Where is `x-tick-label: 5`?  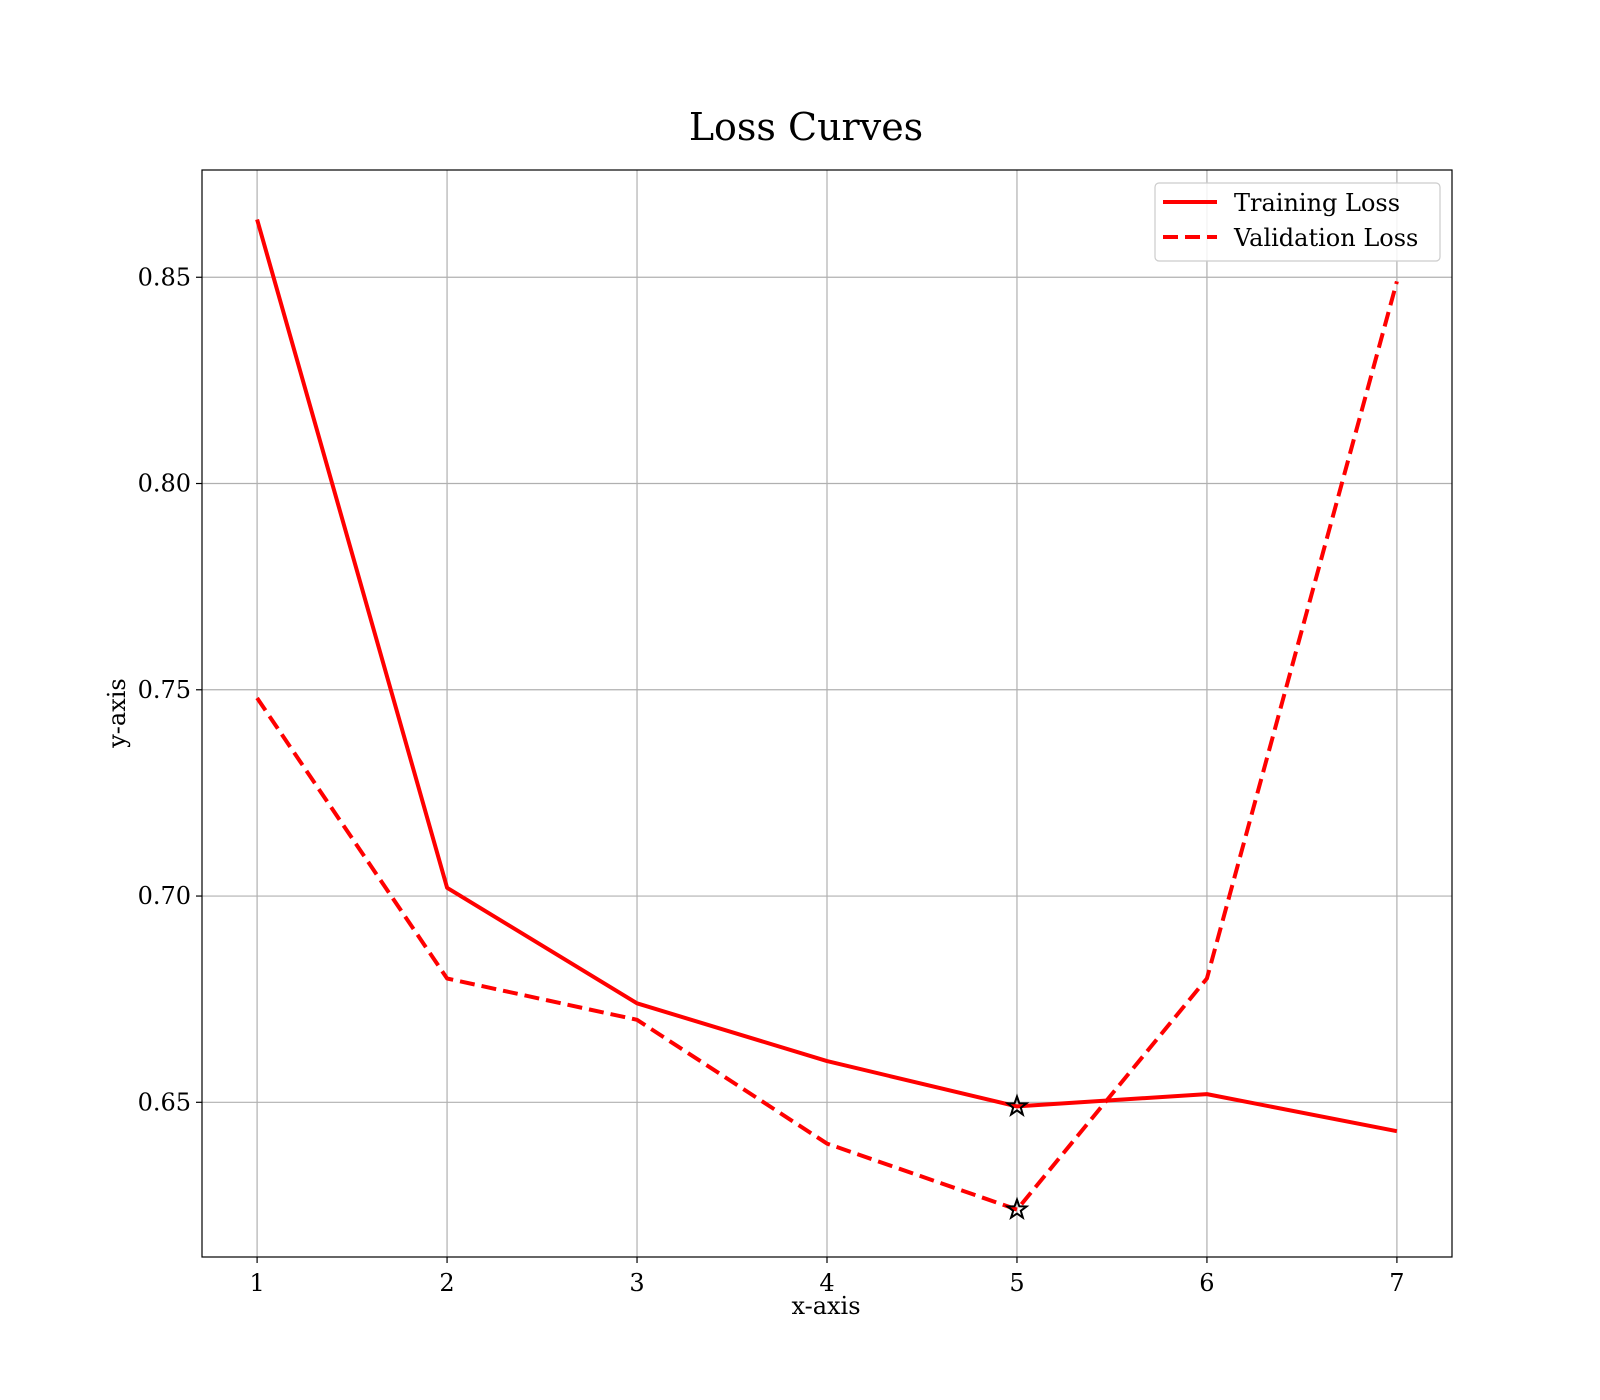 x-tick-label: 5 is located at coordinates (1016, 1283).